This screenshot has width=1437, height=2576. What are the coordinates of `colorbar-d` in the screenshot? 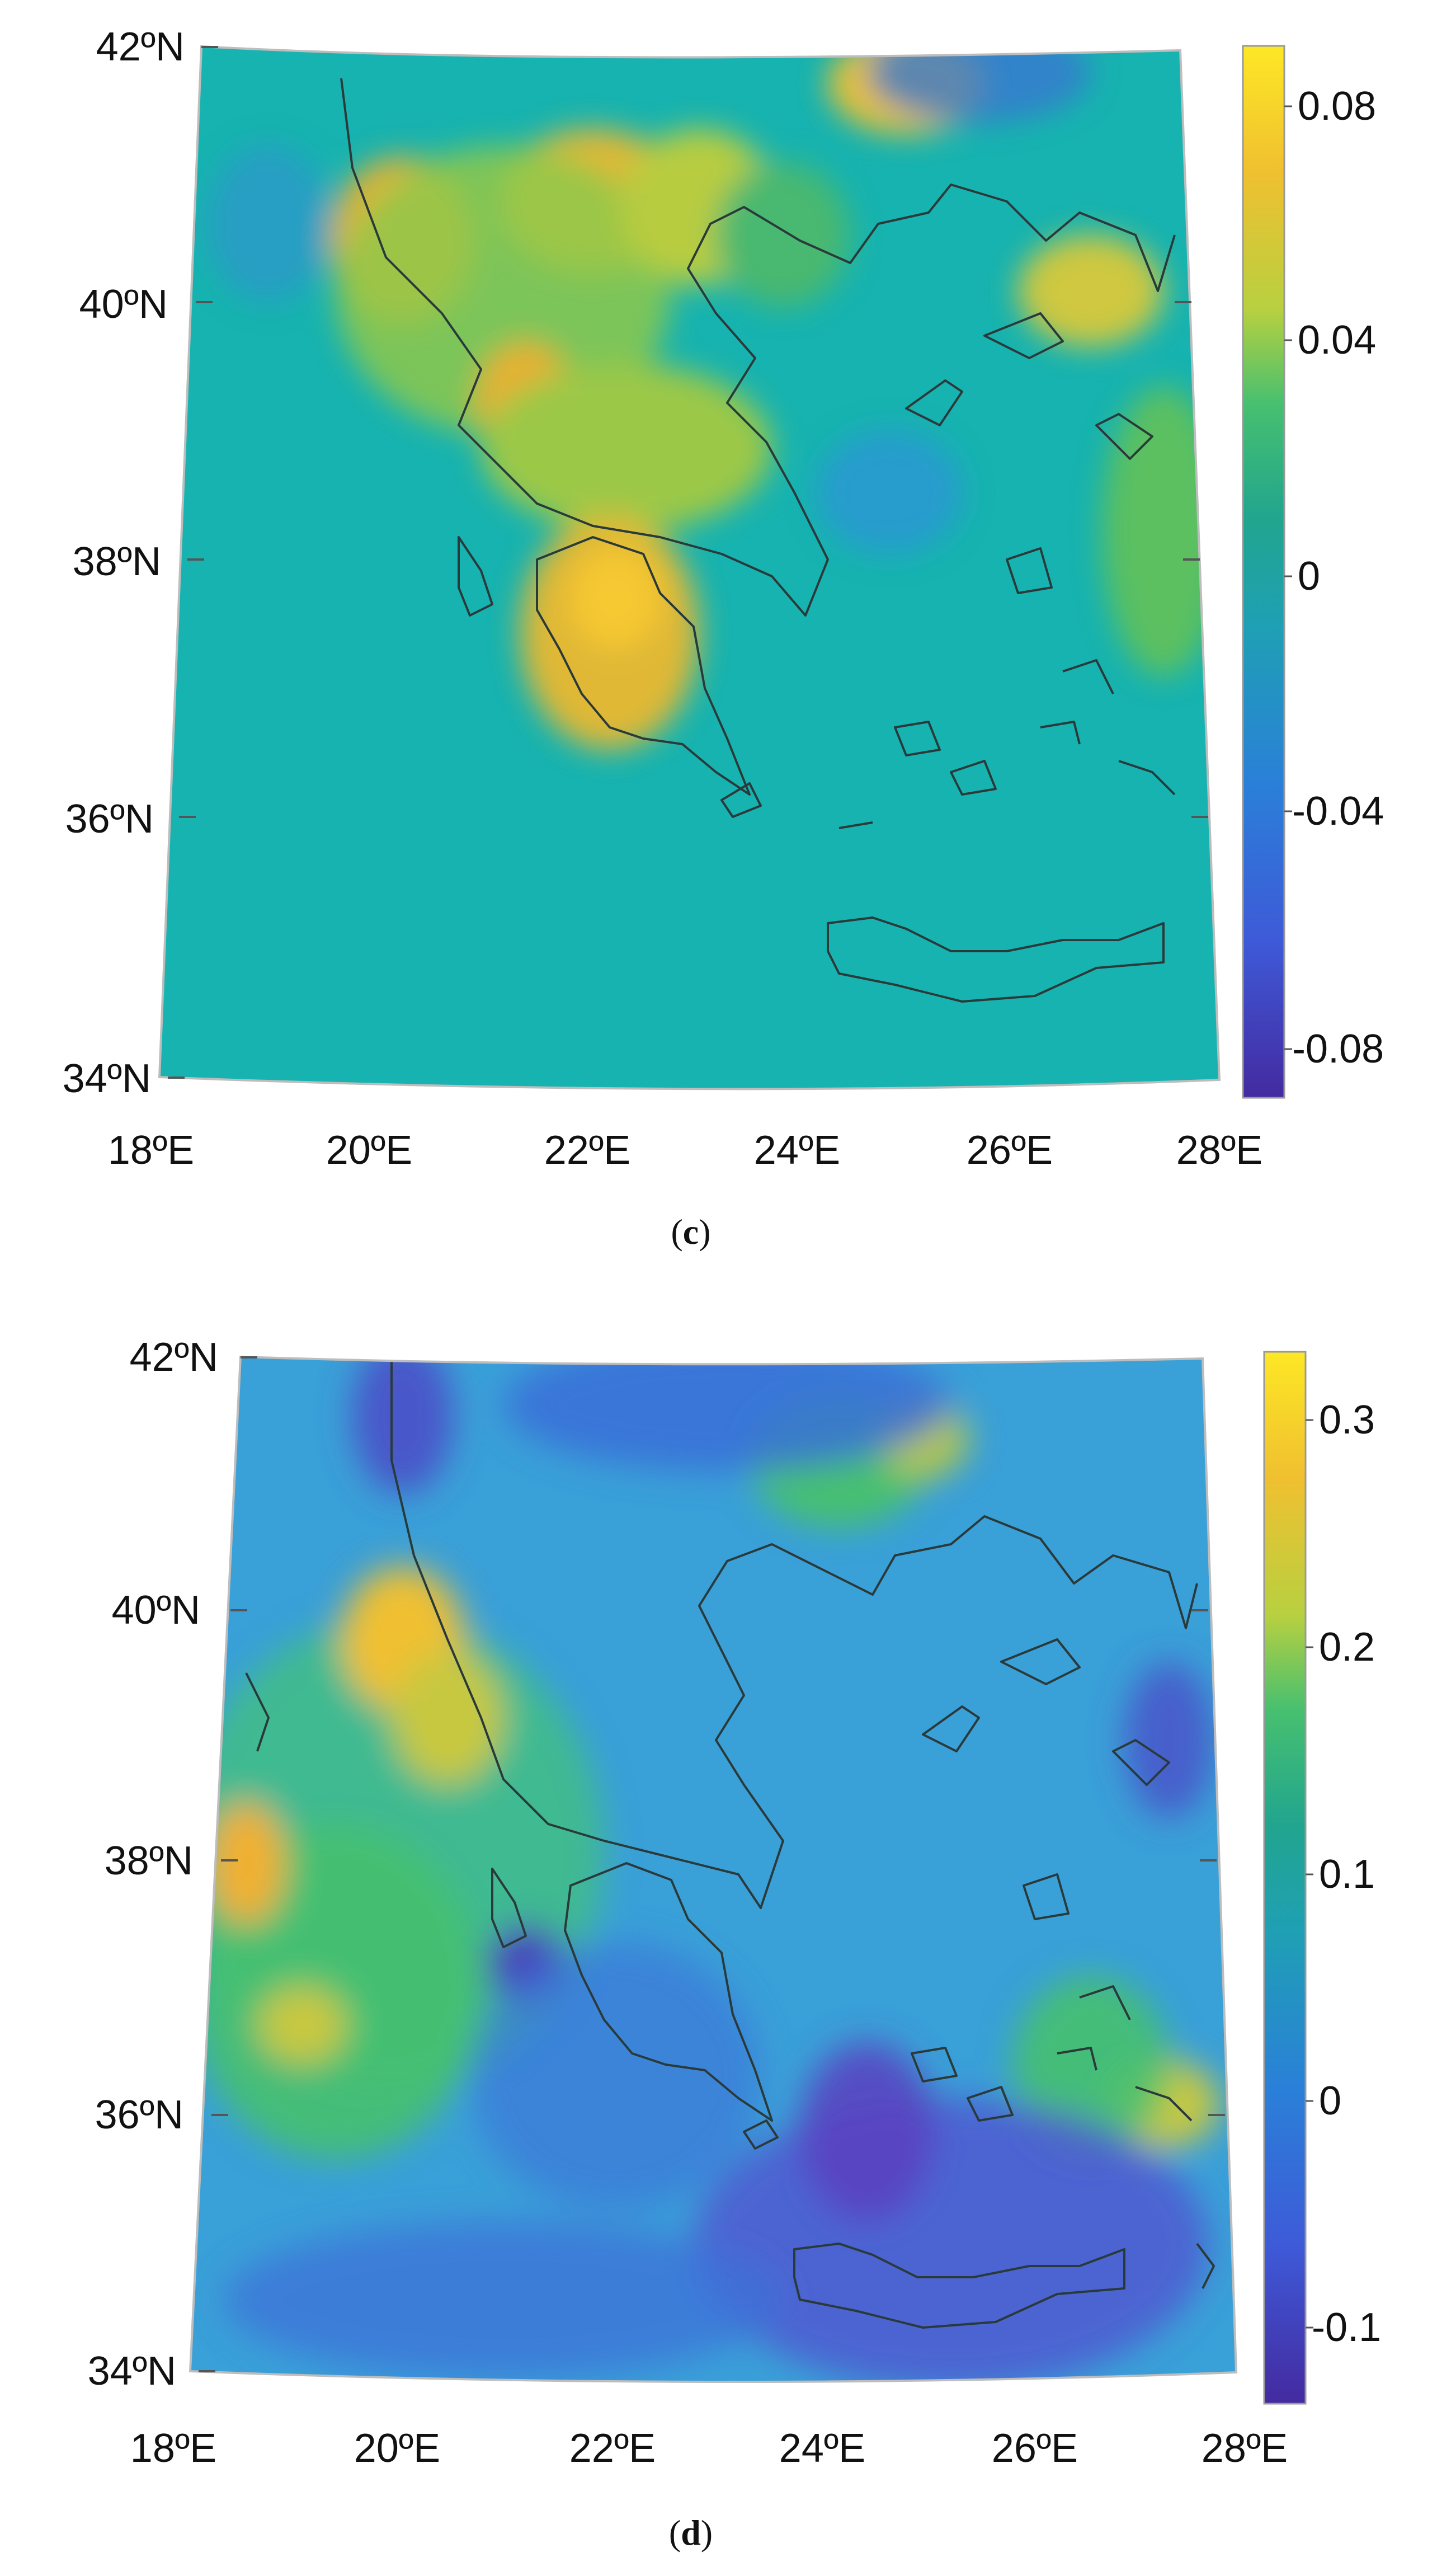 It's located at (1285, 1878).